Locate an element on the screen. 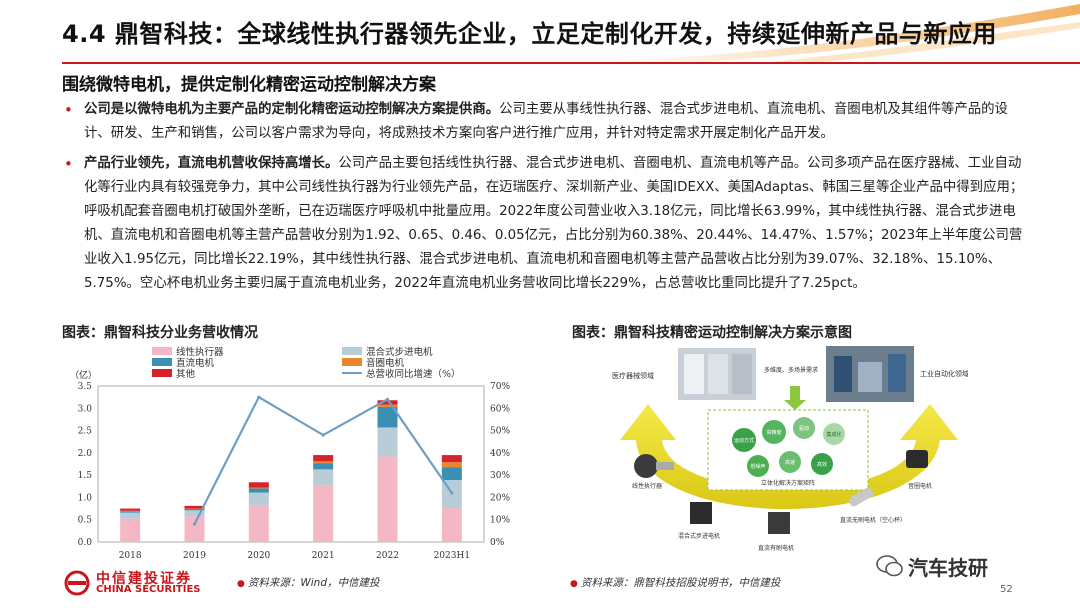 The image size is (1080, 610). citic-logo-icon is located at coordinates (77, 583).